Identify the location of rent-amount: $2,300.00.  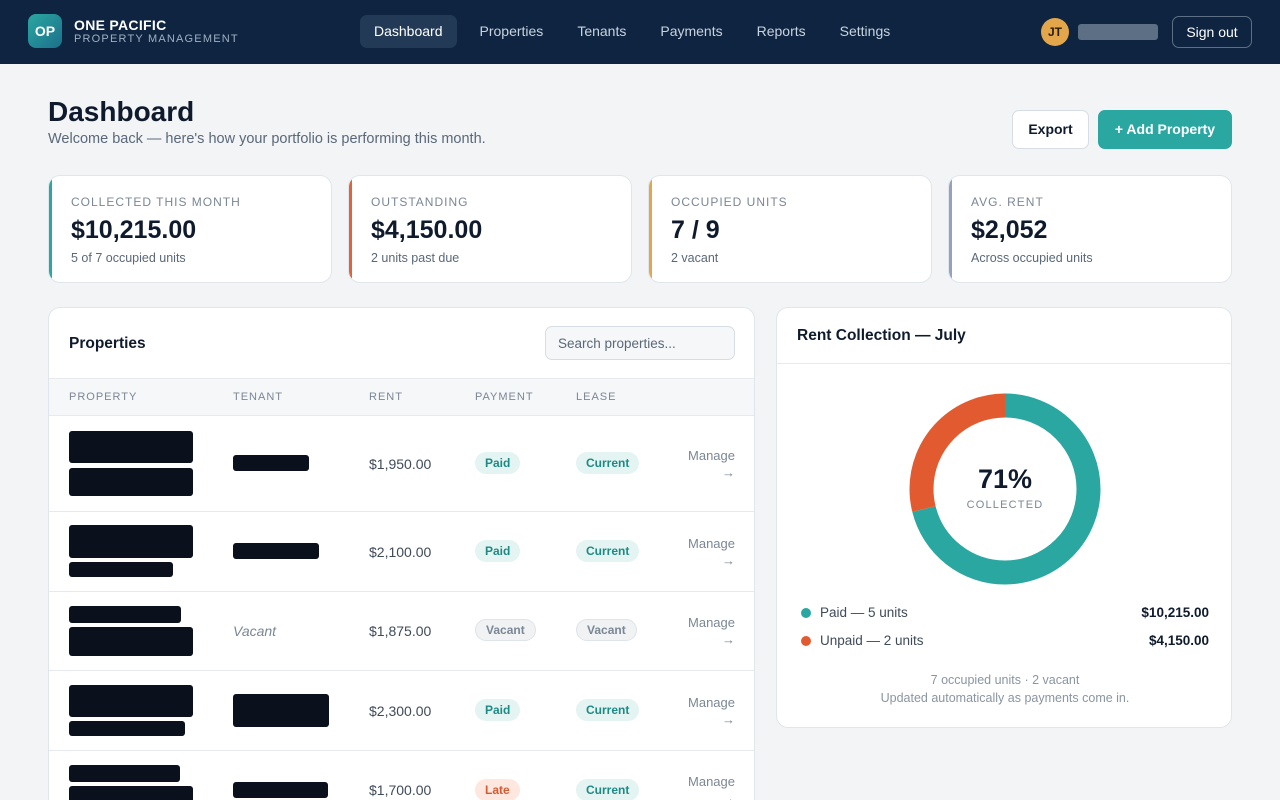
(400, 711).